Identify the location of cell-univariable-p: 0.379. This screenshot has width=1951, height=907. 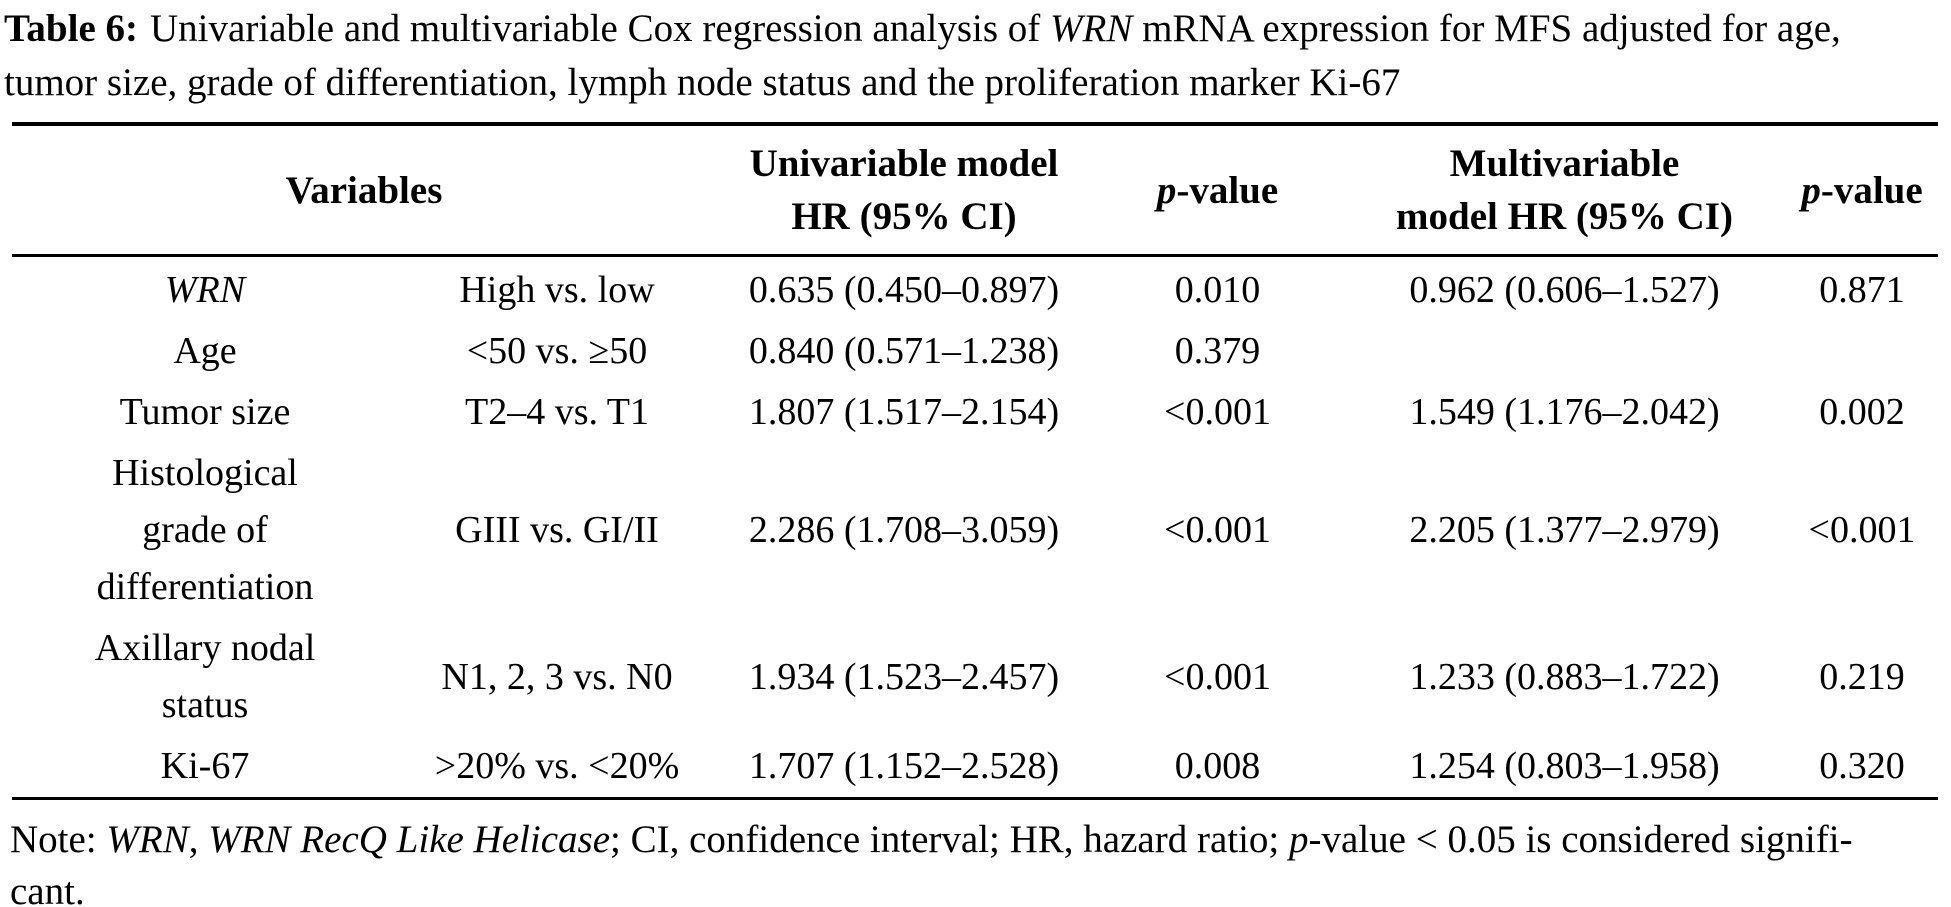
(1217, 351).